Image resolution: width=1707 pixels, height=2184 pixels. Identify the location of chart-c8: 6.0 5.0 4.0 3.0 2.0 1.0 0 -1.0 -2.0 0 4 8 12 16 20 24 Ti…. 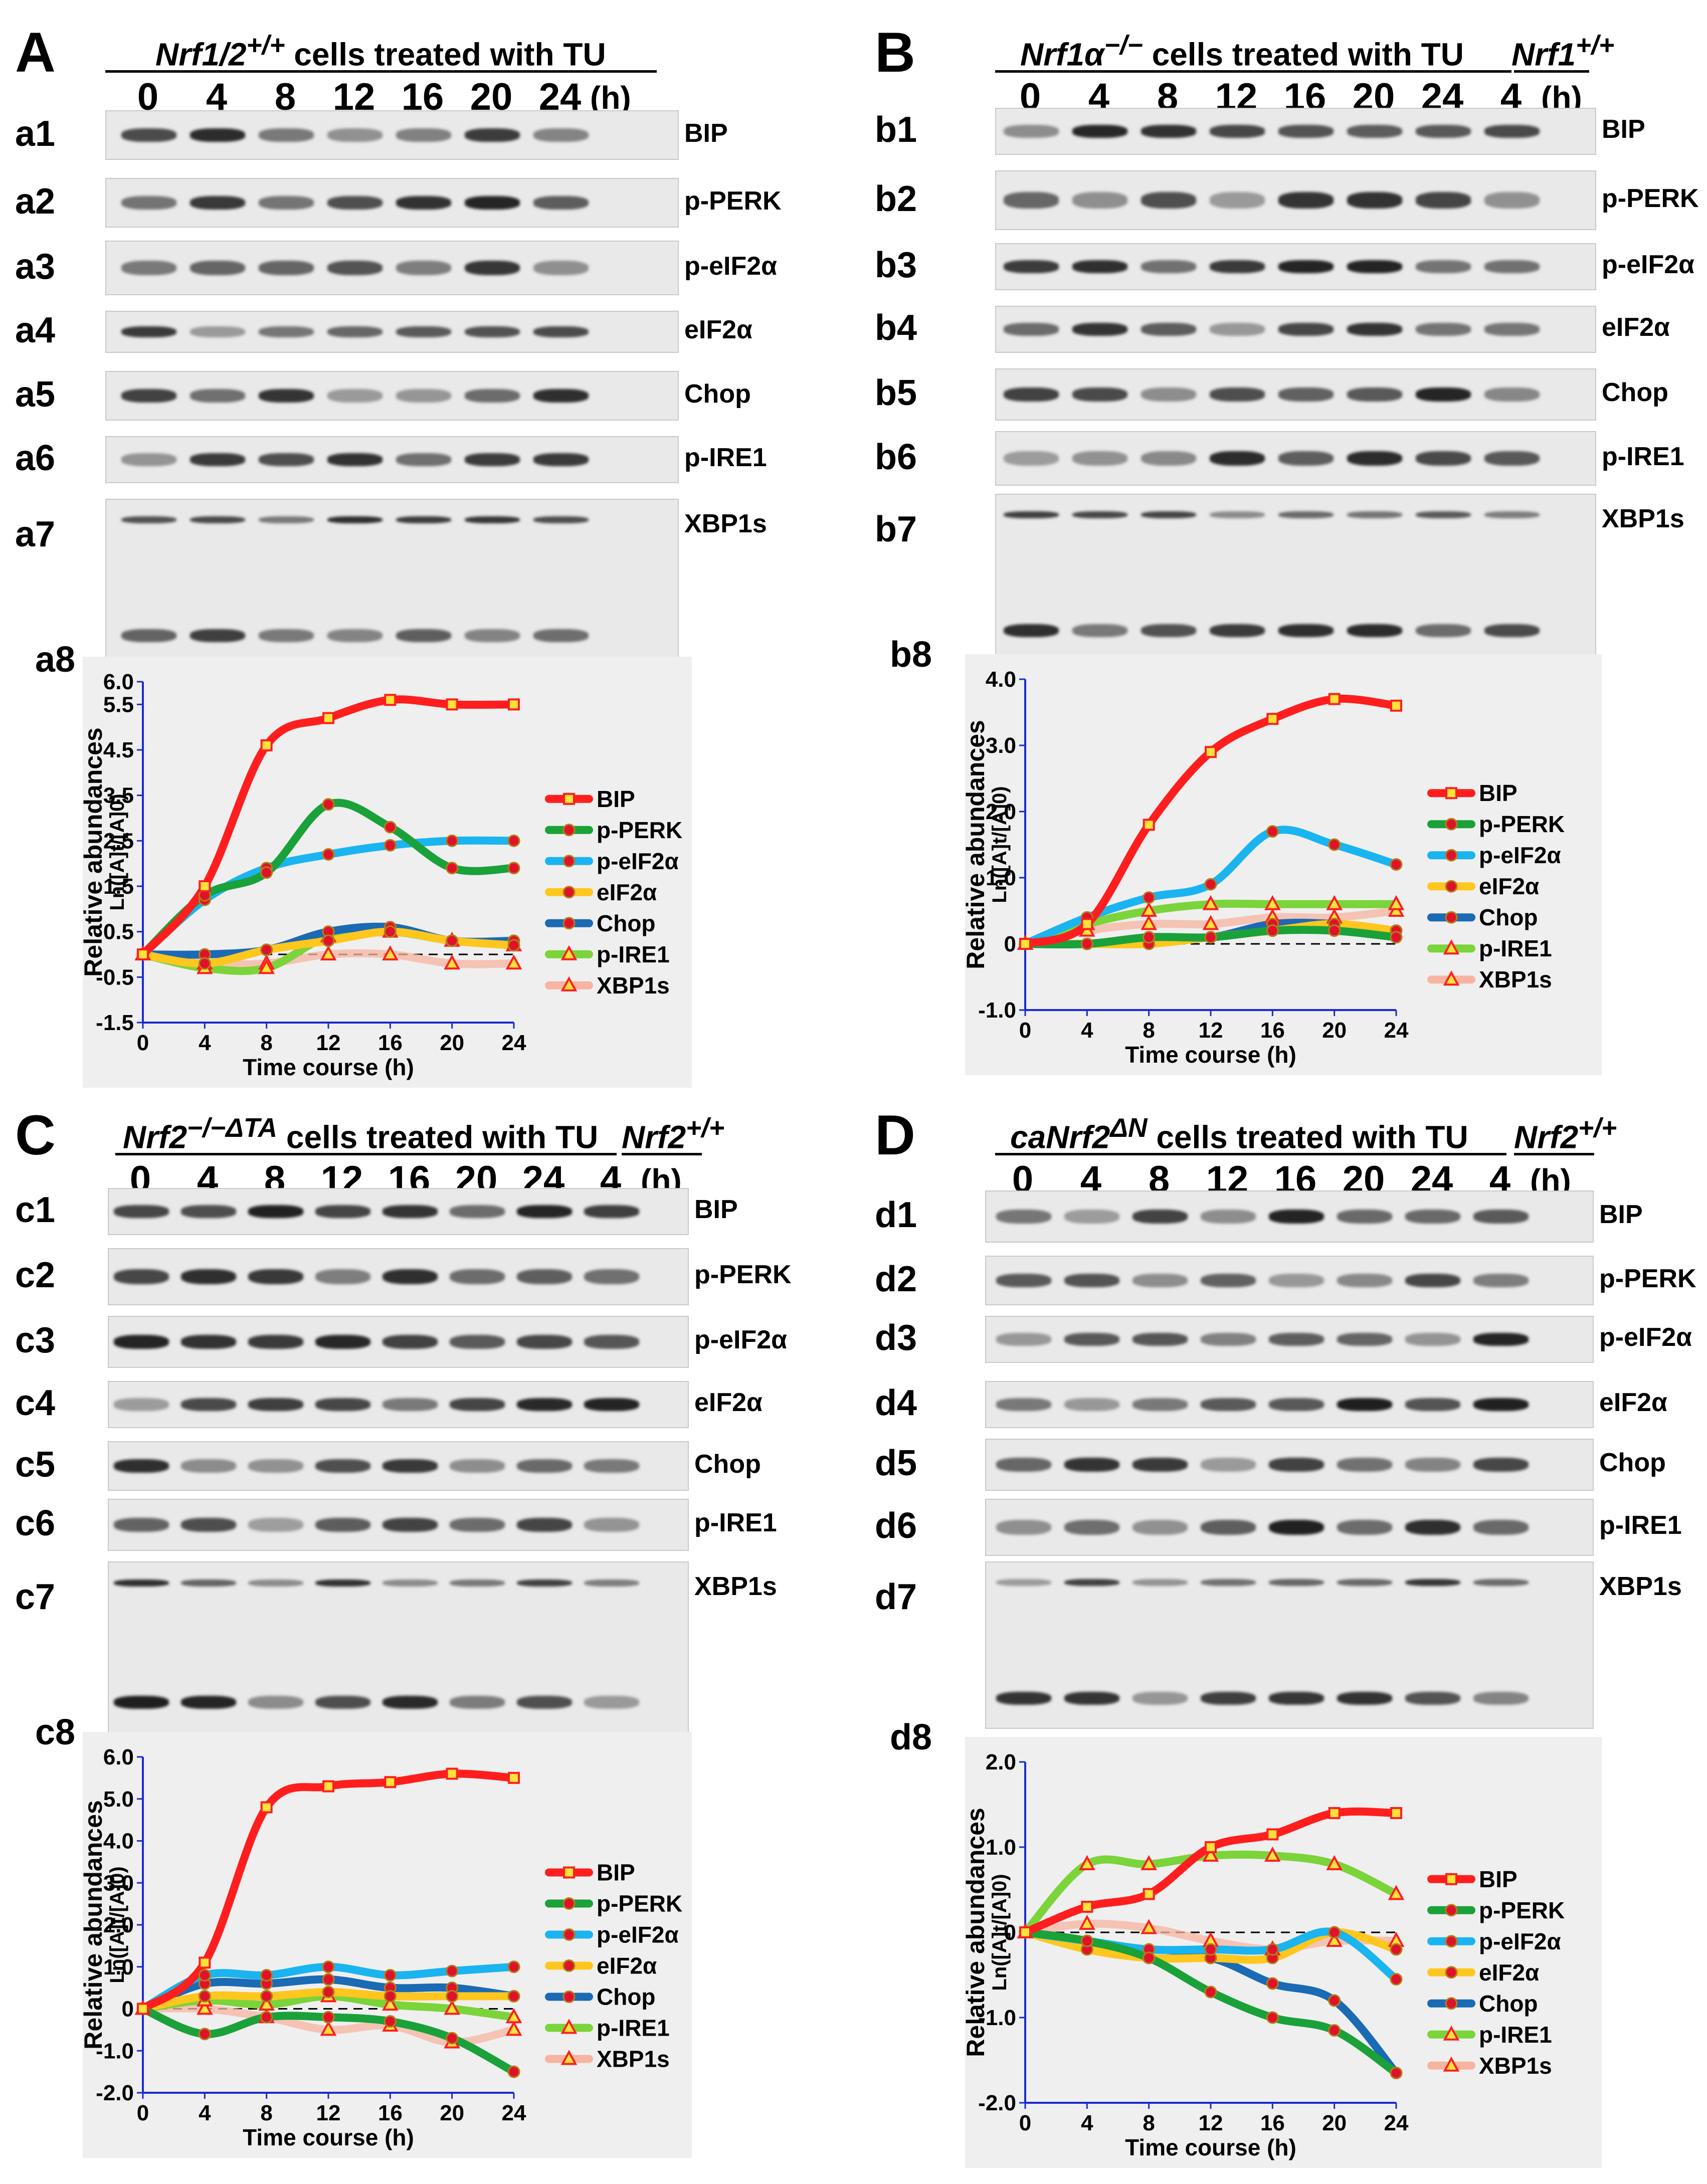
(387, 1945).